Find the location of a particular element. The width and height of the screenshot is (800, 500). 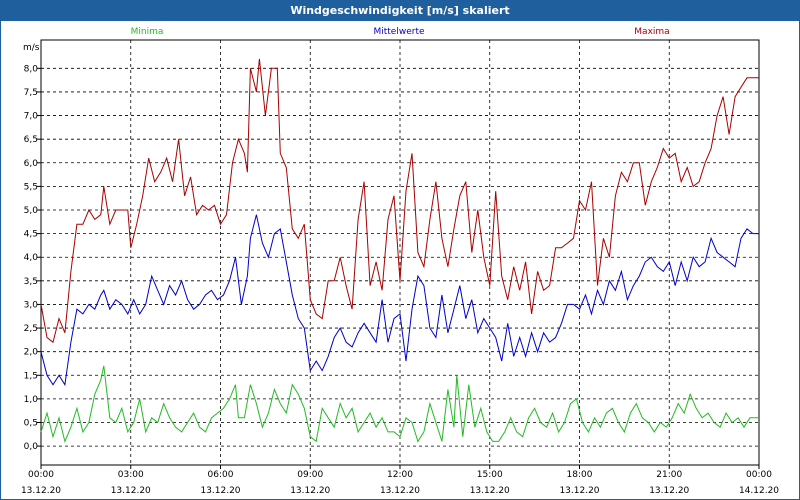

y-tick-label: 2,0 is located at coordinates (31, 353).